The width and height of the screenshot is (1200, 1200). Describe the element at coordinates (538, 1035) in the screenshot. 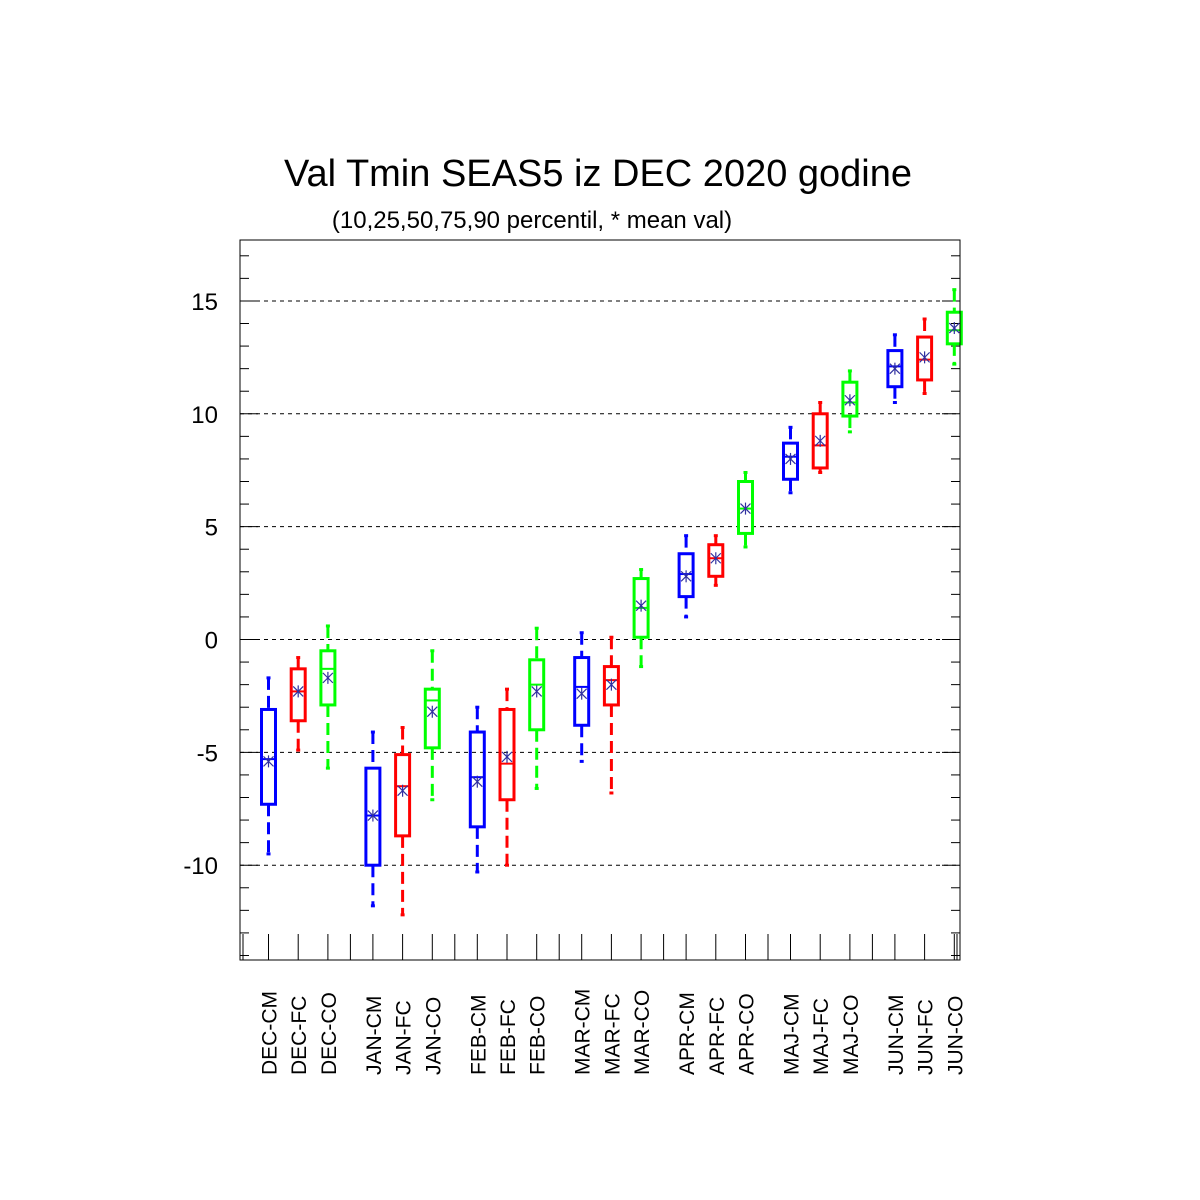

I see `x-tick-label: FEB-CO` at that location.